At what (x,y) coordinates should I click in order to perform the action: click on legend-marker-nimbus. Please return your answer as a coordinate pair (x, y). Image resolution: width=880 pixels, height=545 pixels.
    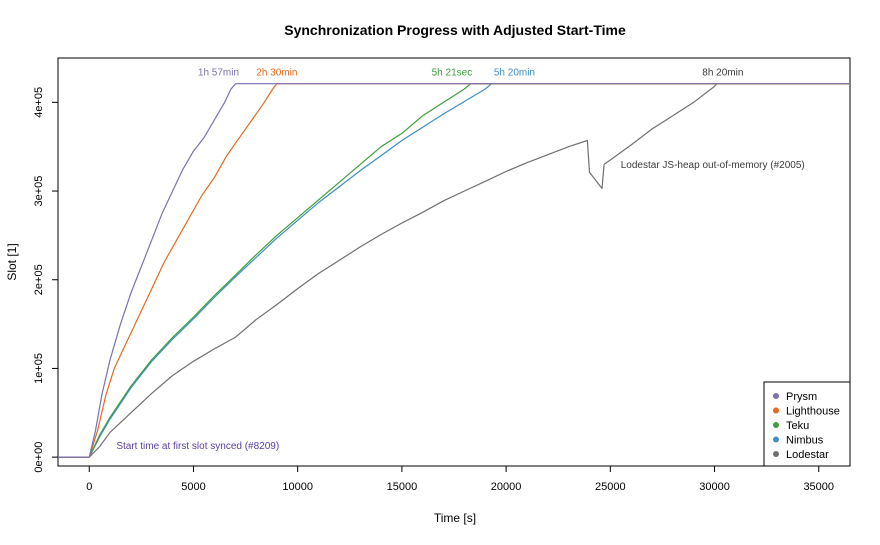
    Looking at the image, I should click on (776, 439).